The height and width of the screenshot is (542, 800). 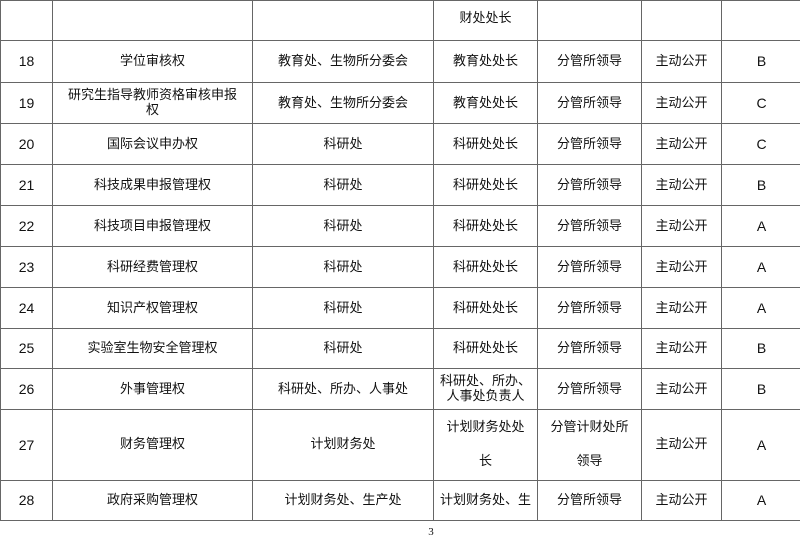 What do you see at coordinates (152, 348) in the screenshot?
I see `power-name: 实验室生物安全管理权` at bounding box center [152, 348].